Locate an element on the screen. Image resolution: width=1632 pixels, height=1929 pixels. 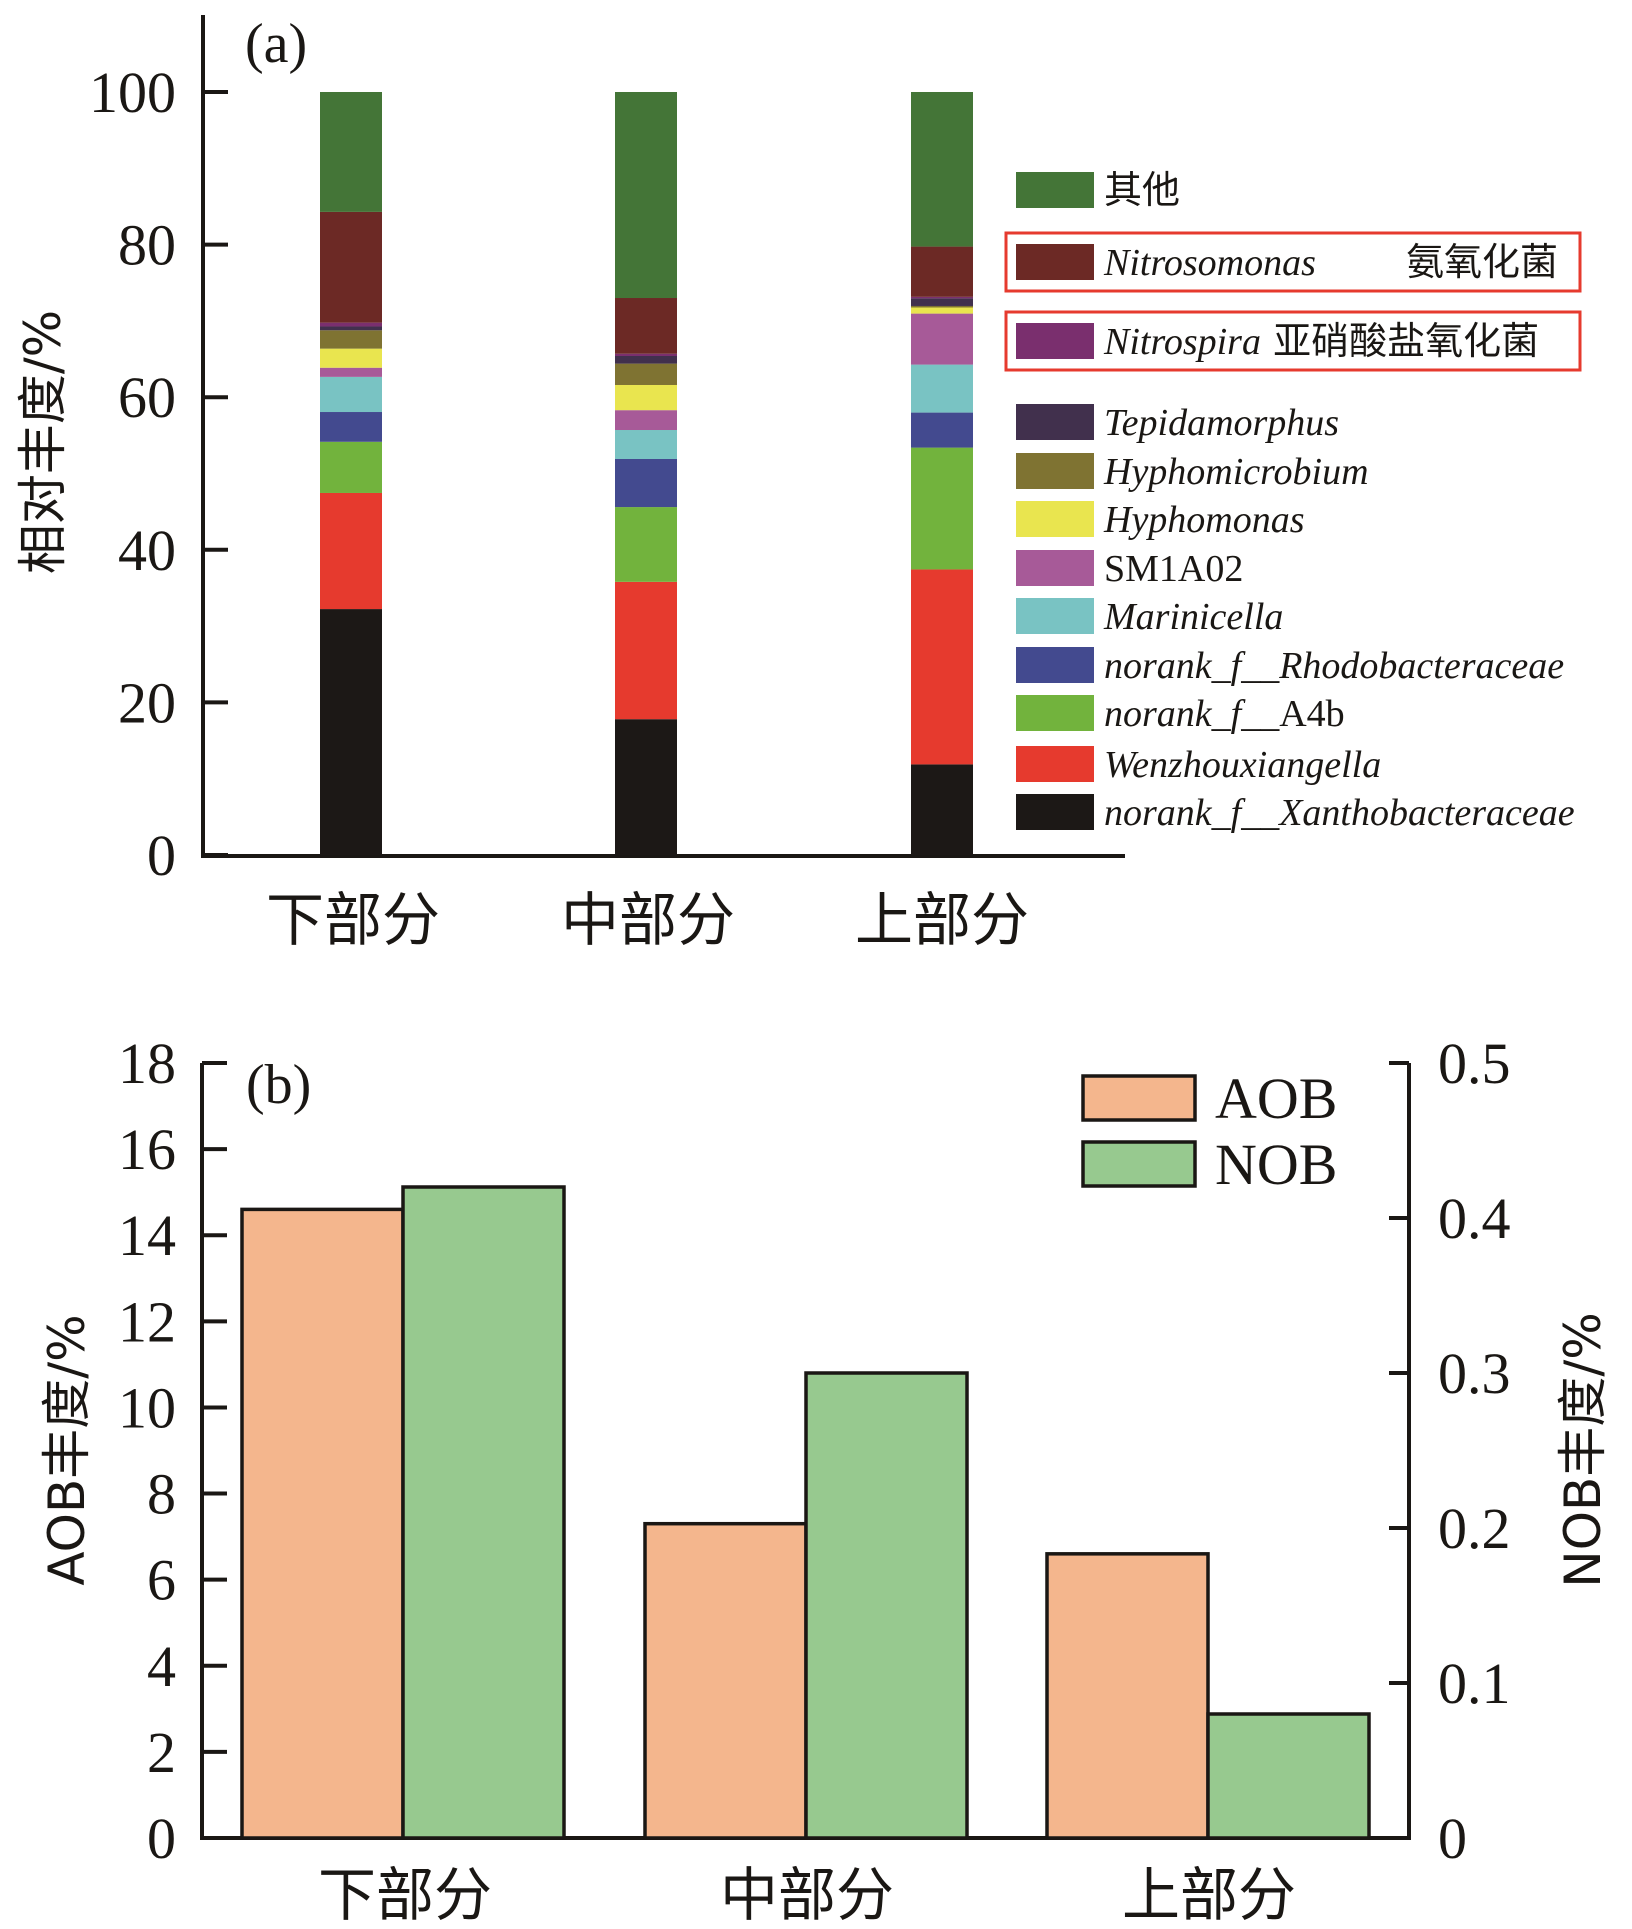
legend-label: norank_f__Xanthobacteraceae is located at coordinates (1339, 813).